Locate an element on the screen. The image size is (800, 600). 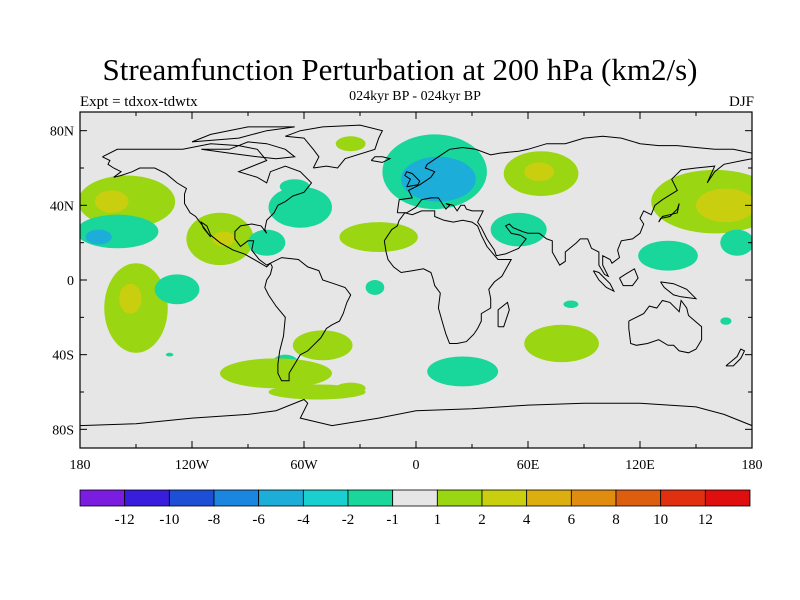
colorbar-label-8: 2 is located at coordinates (482, 520).